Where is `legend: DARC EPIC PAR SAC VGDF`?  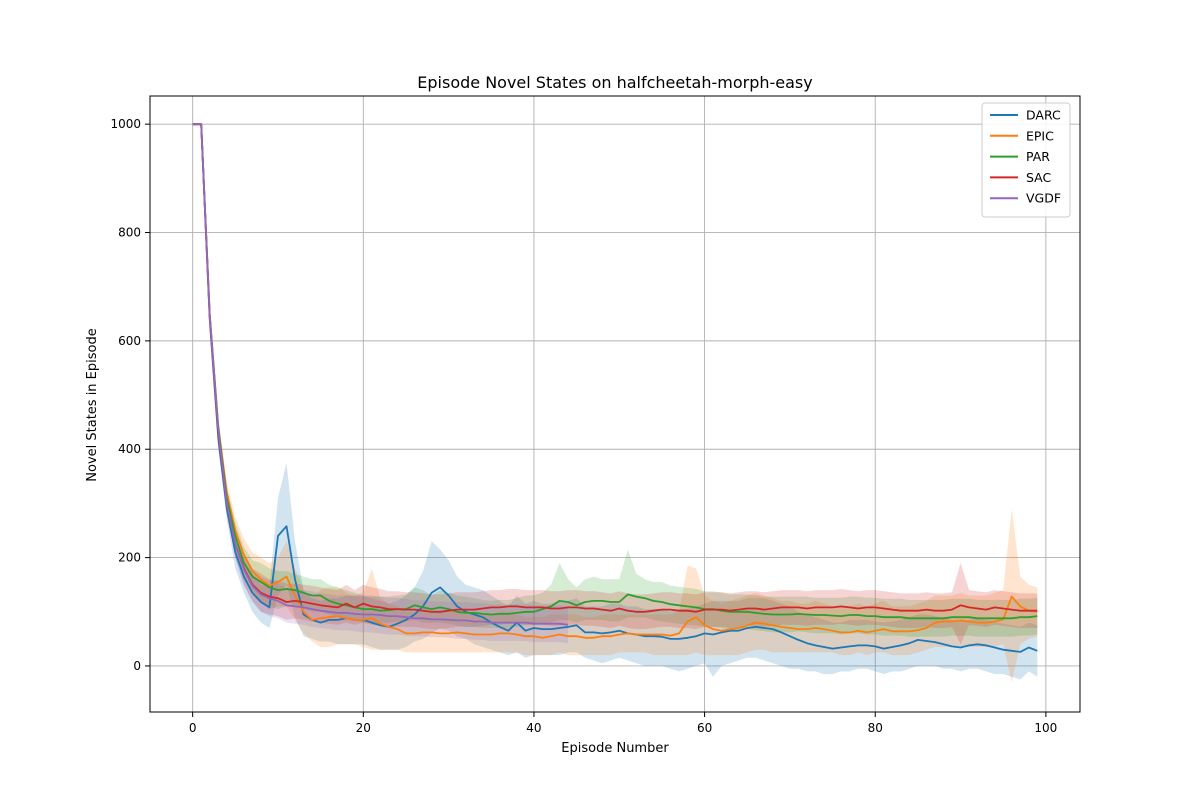 legend: DARC EPIC PAR SAC VGDF is located at coordinates (1026, 160).